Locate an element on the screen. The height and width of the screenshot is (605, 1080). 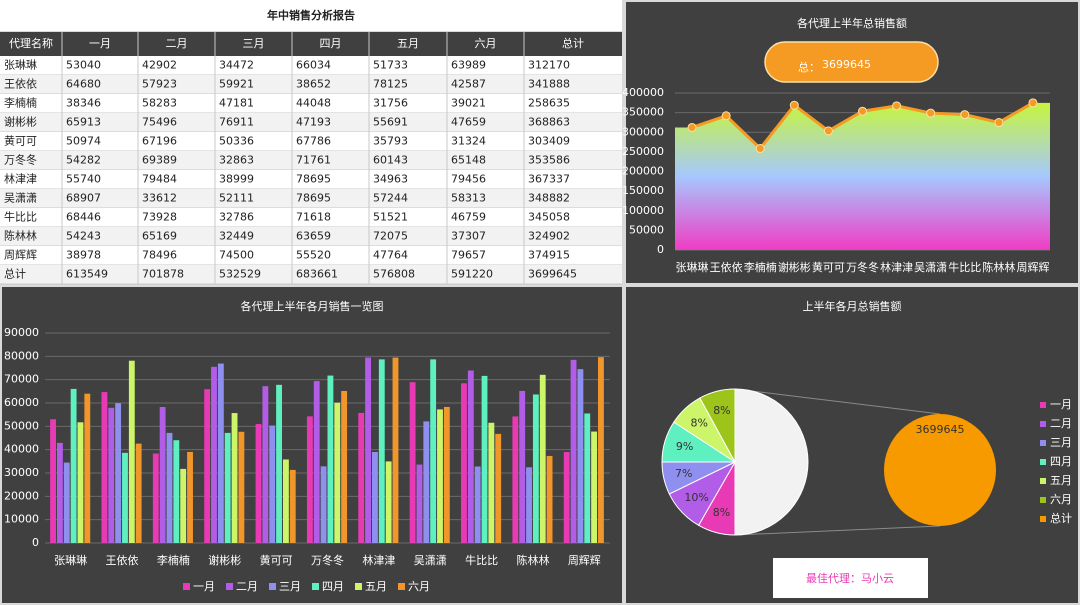
chart-title: 各代理上半年总销售额 is located at coordinates (852, 23).